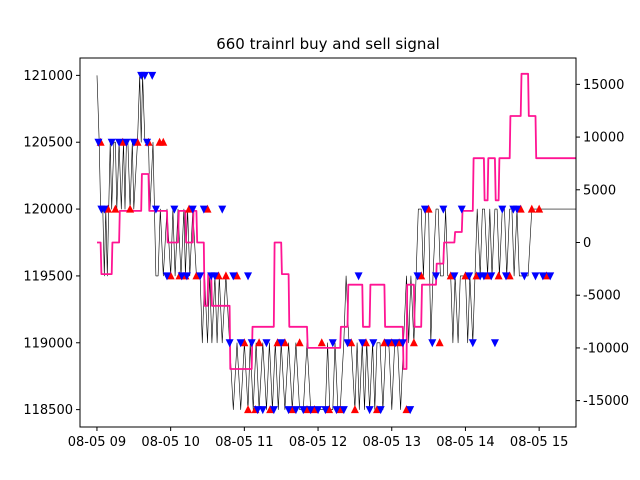  I want to click on y-right-tick-label: 5000, so click(599, 190).